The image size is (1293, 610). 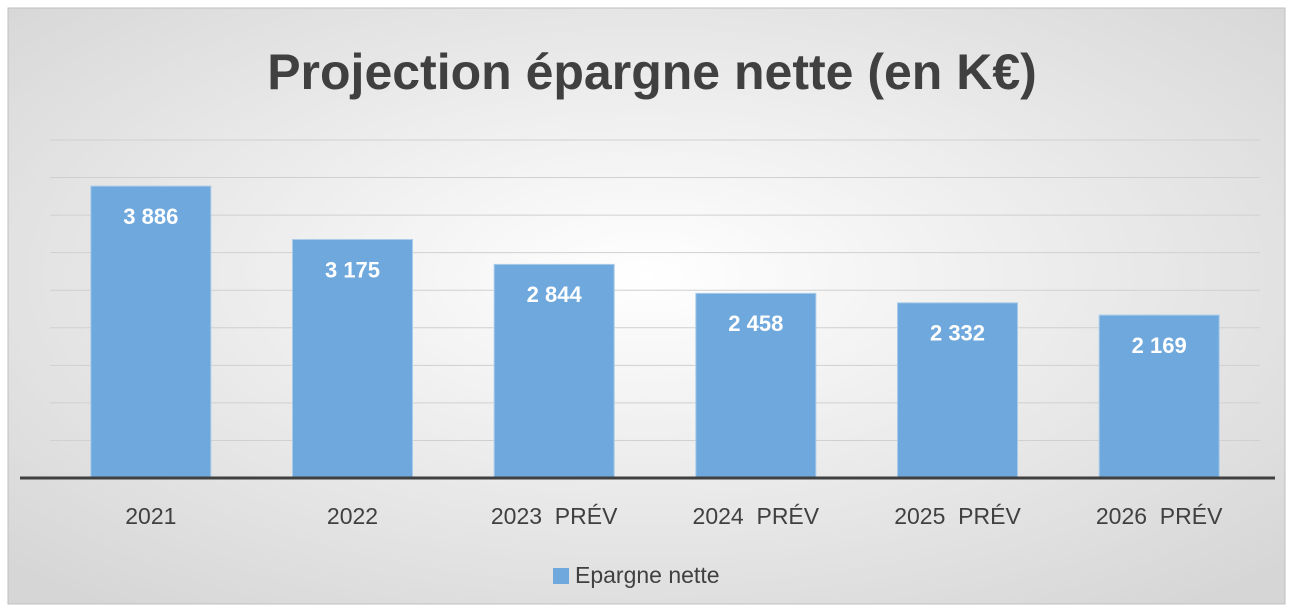 I want to click on x-tick-label: 2023 PRÉV, so click(x=554, y=516).